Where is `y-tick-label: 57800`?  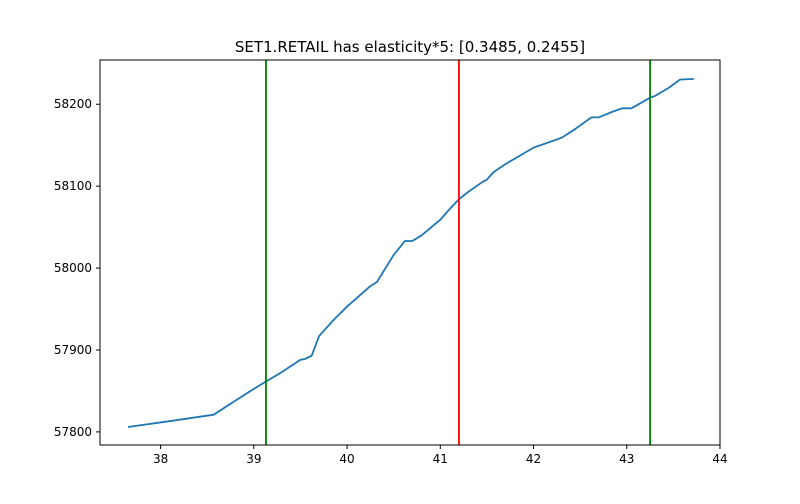
y-tick-label: 57800 is located at coordinates (73, 432).